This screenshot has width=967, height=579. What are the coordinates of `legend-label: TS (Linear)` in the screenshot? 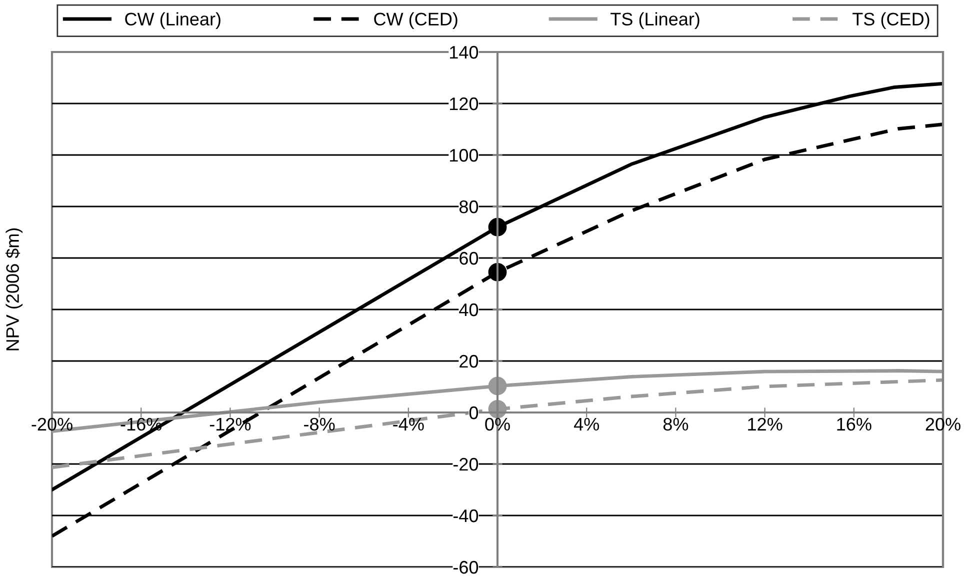 It's located at (655, 21).